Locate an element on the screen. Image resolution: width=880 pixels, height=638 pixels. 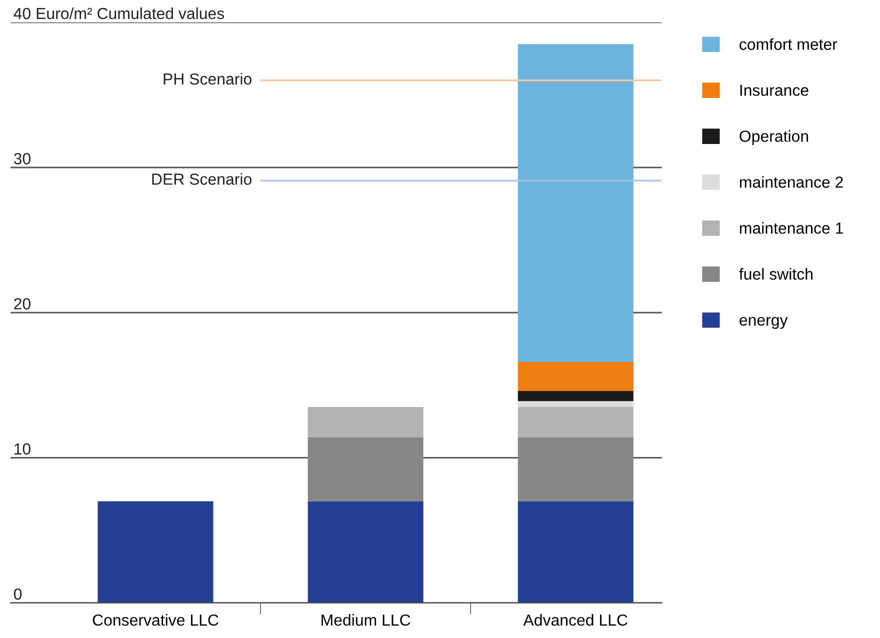
x-tick-label: Medium LLC is located at coordinates (366, 620).